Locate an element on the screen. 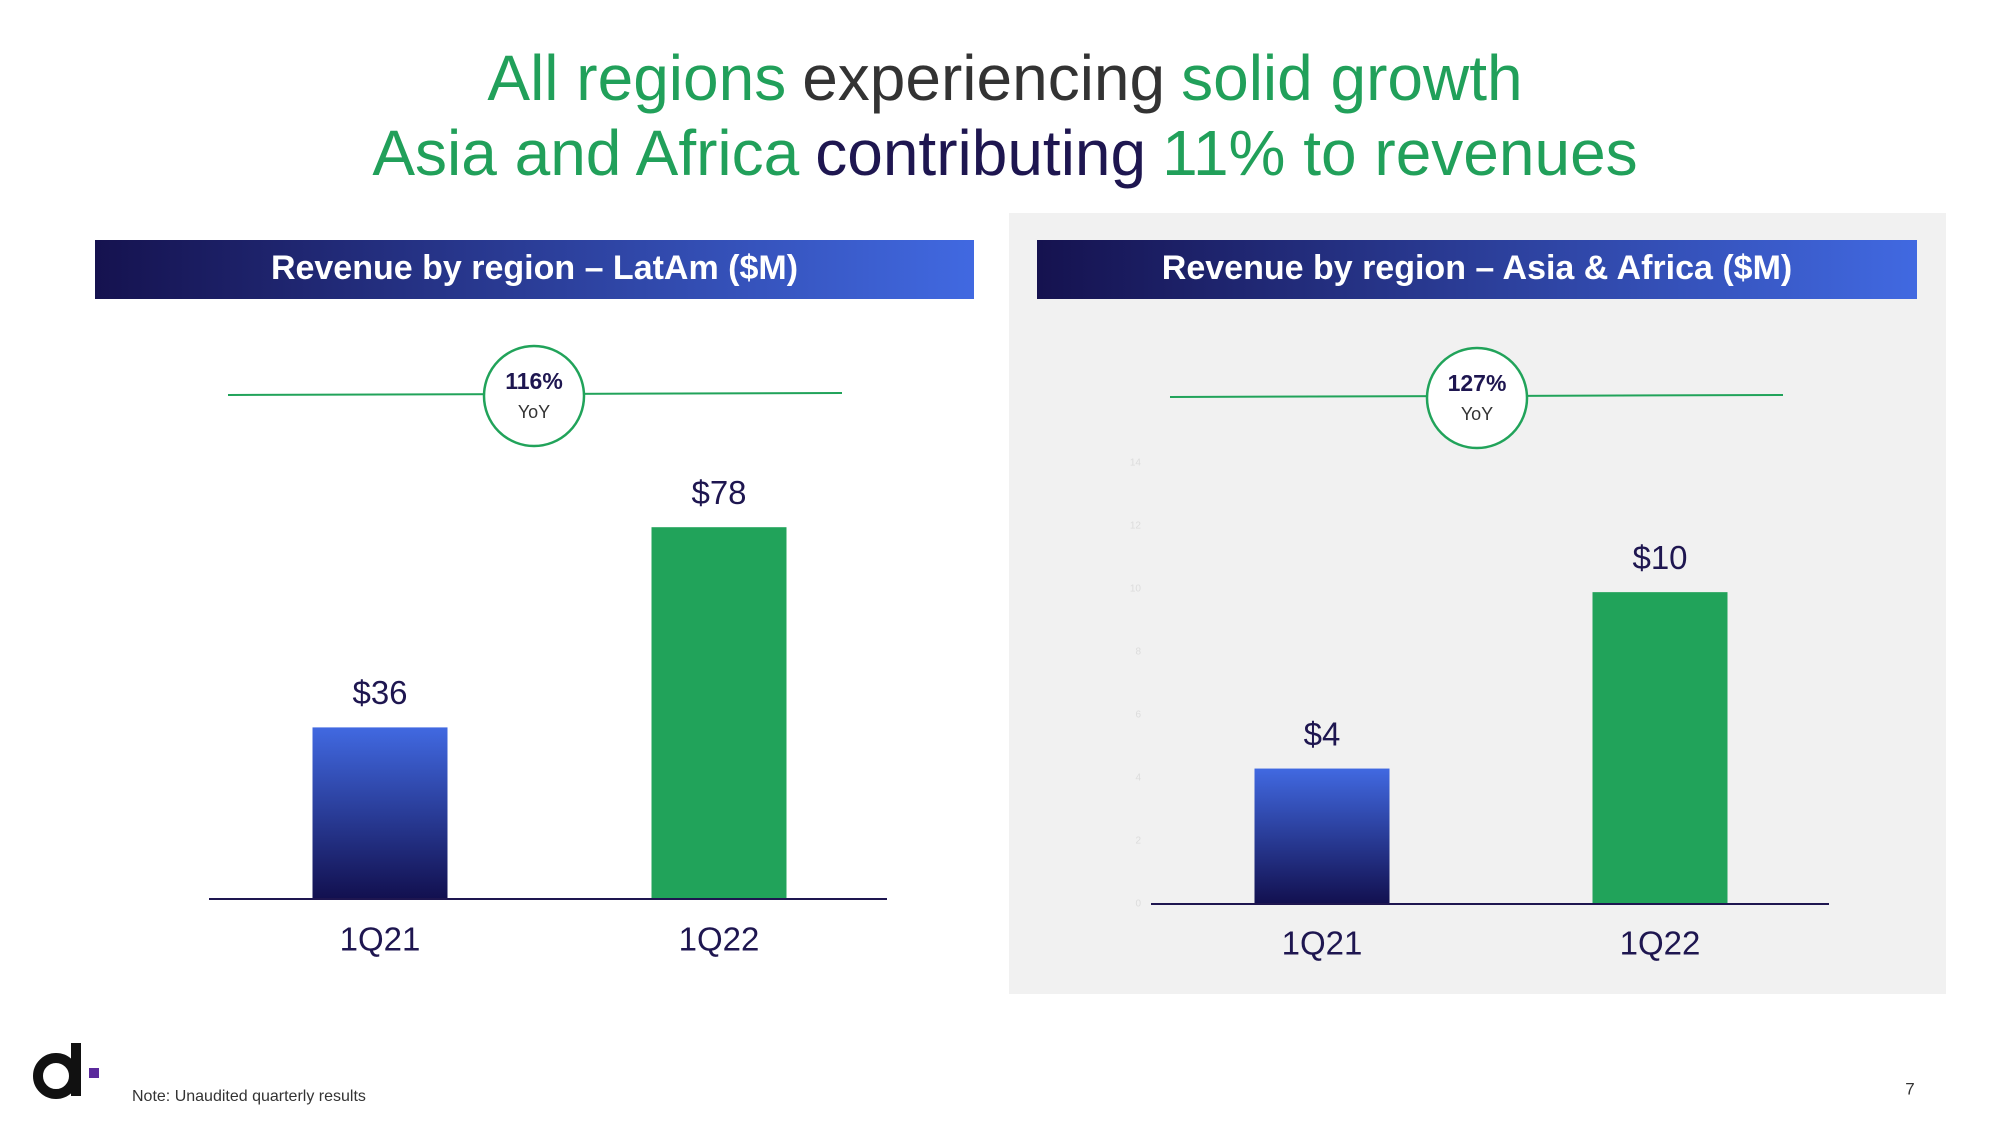  title-segment: contributing is located at coordinates (980, 153).